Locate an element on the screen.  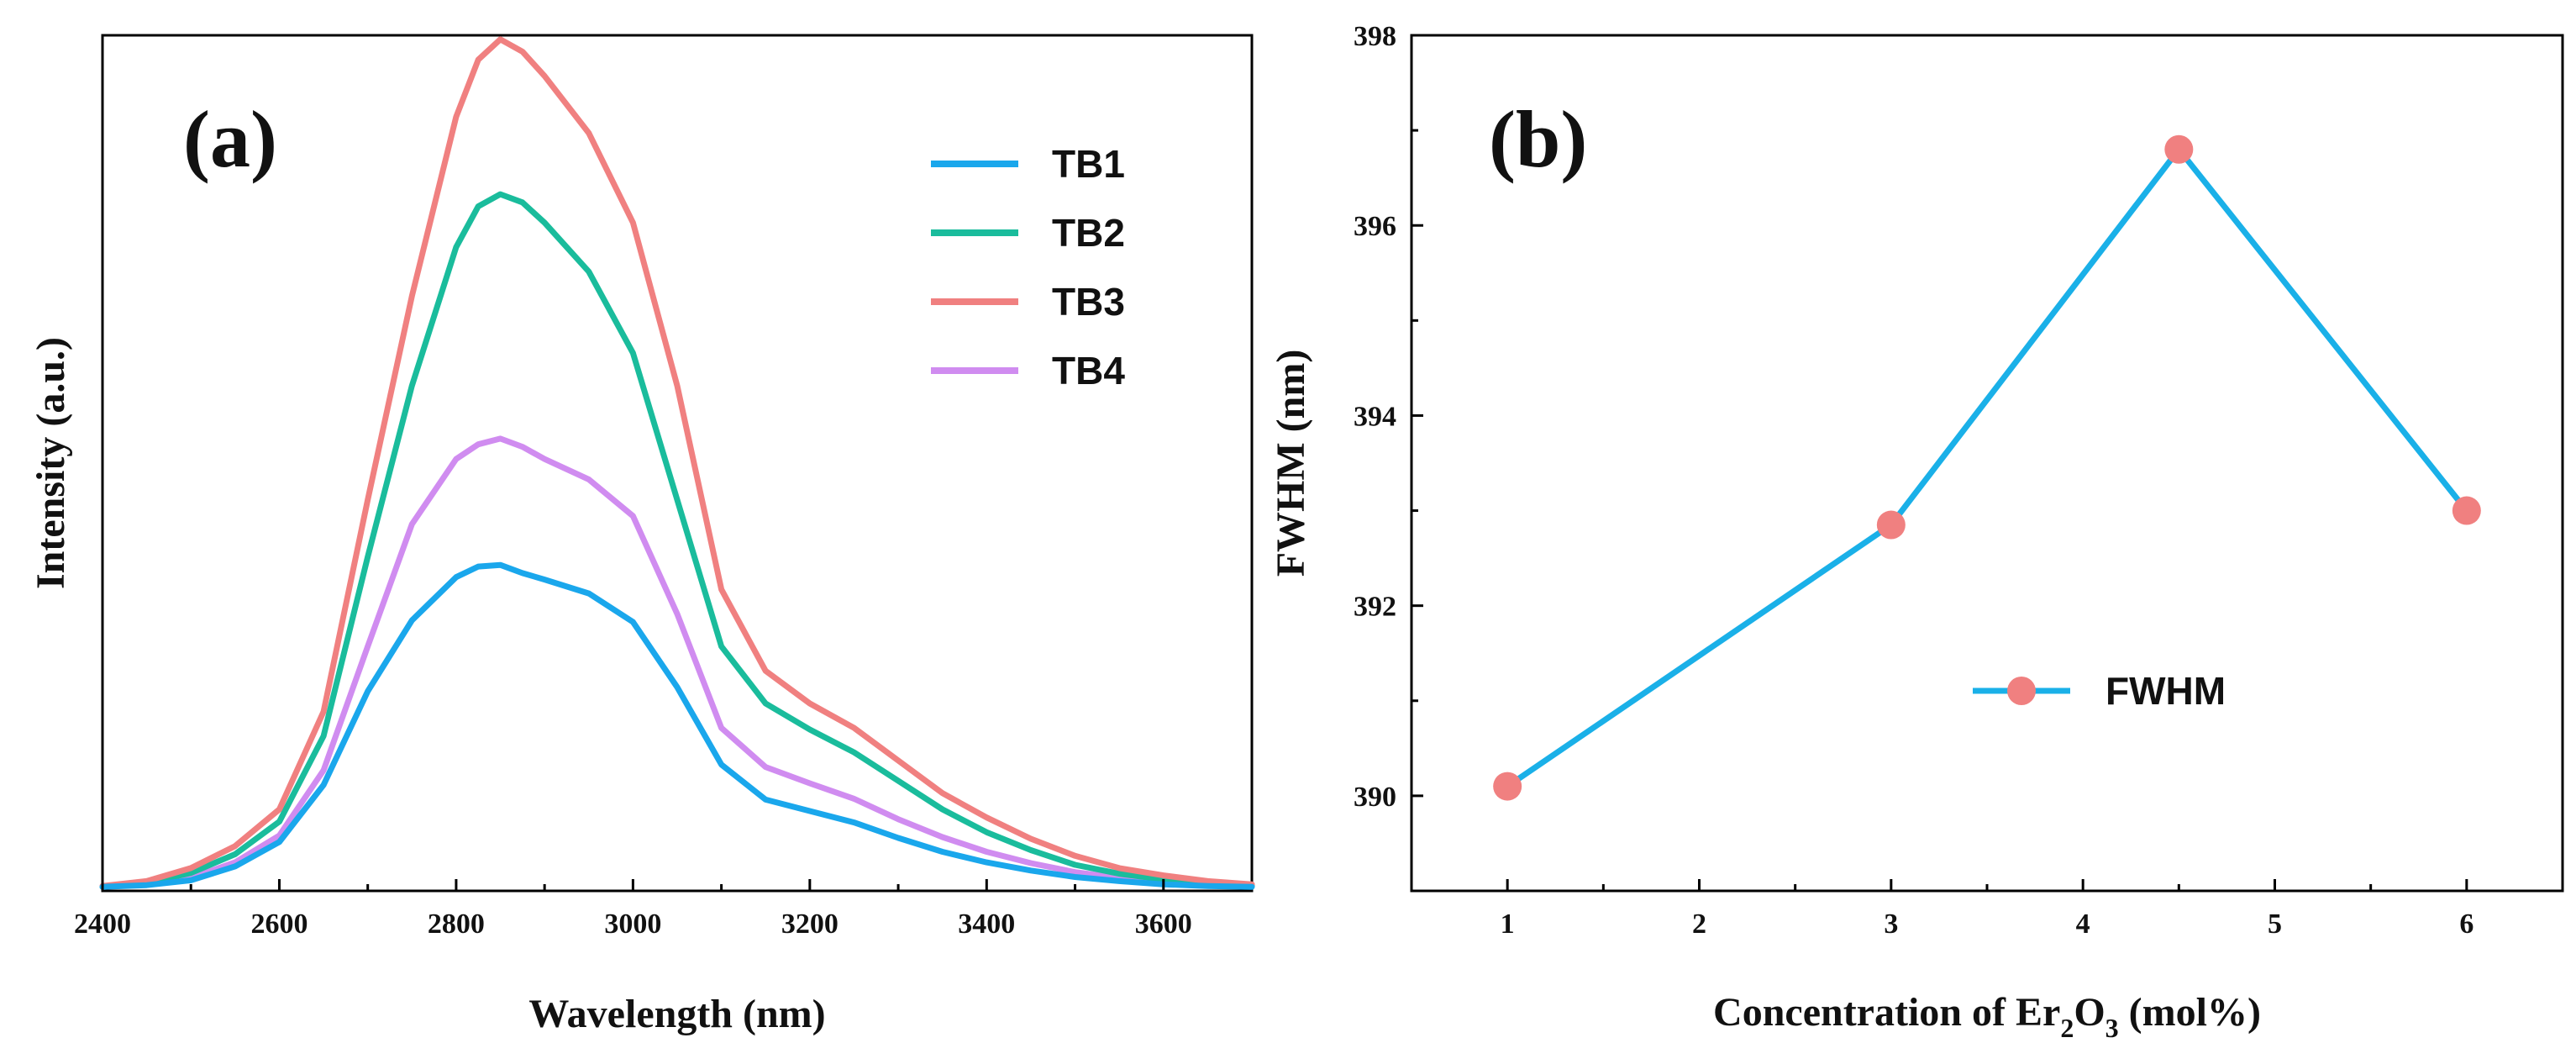
x-title-sub1: 2 is located at coordinates (2067, 1028).